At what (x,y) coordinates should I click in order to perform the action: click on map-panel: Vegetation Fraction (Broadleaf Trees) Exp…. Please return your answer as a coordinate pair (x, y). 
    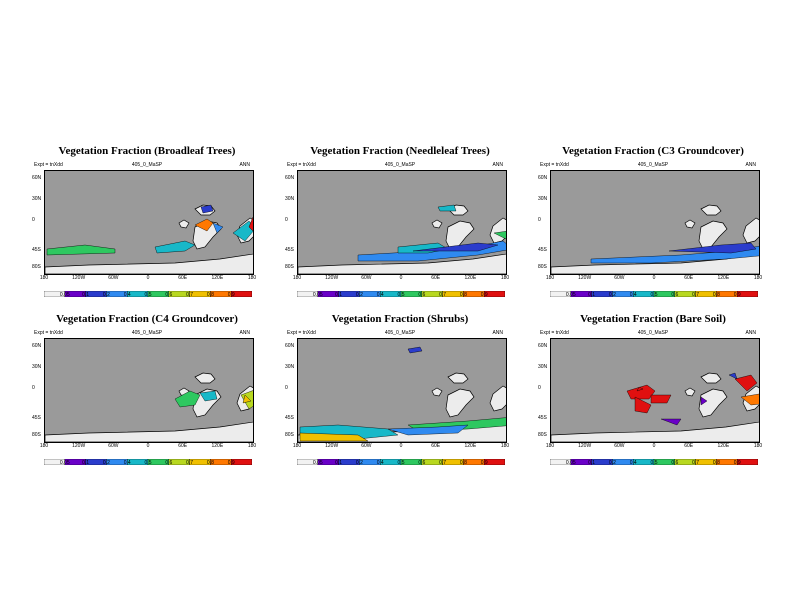
    Looking at the image, I should click on (149, 230).